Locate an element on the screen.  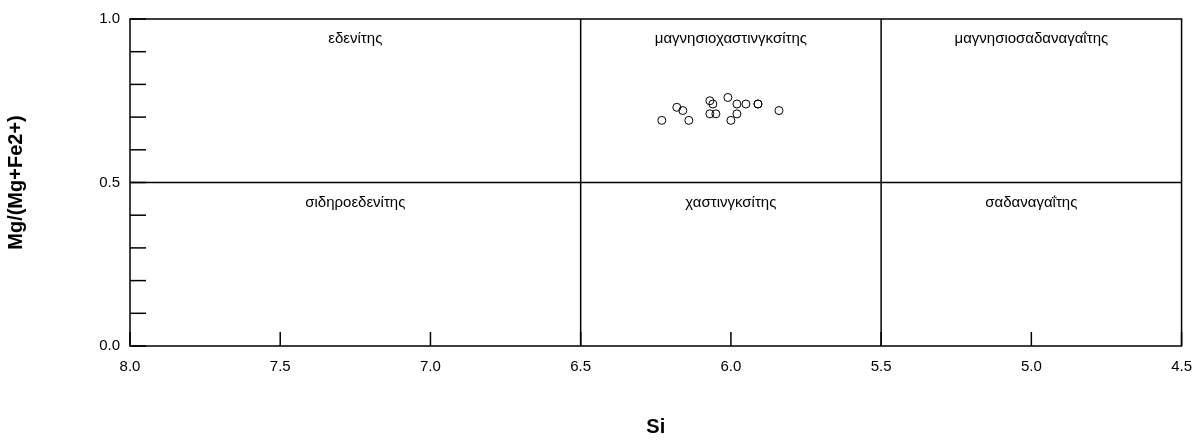
annotation: μαγνησιοχαστινγκσίτης is located at coordinates (731, 38).